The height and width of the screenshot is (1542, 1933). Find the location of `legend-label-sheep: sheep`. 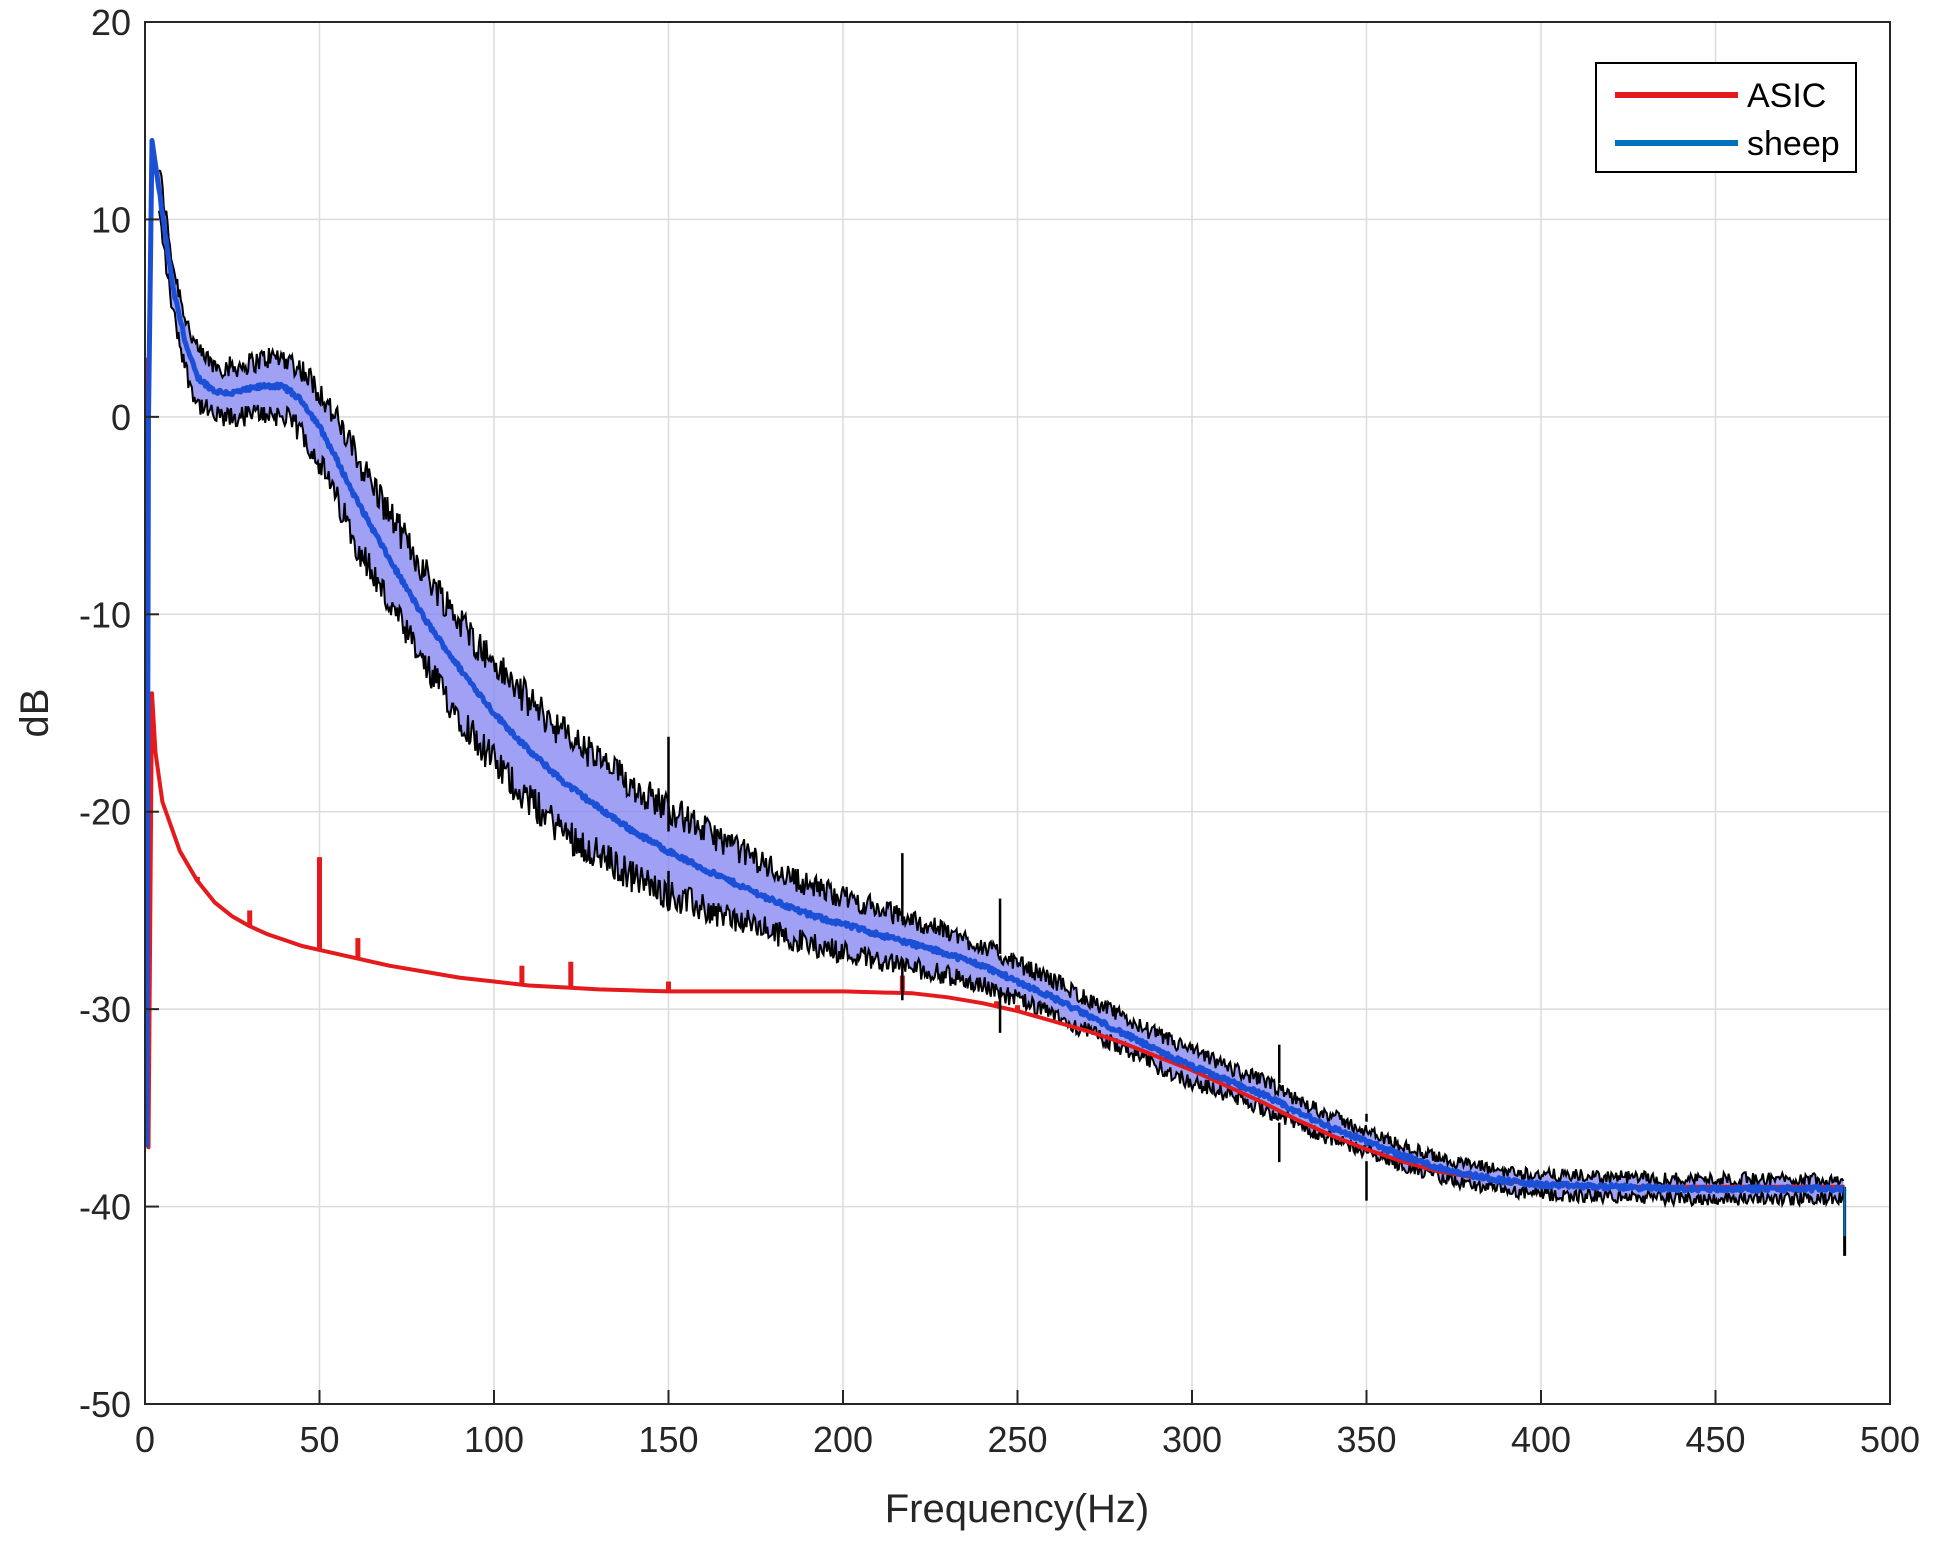

legend-label-sheep: sheep is located at coordinates (1793, 144).